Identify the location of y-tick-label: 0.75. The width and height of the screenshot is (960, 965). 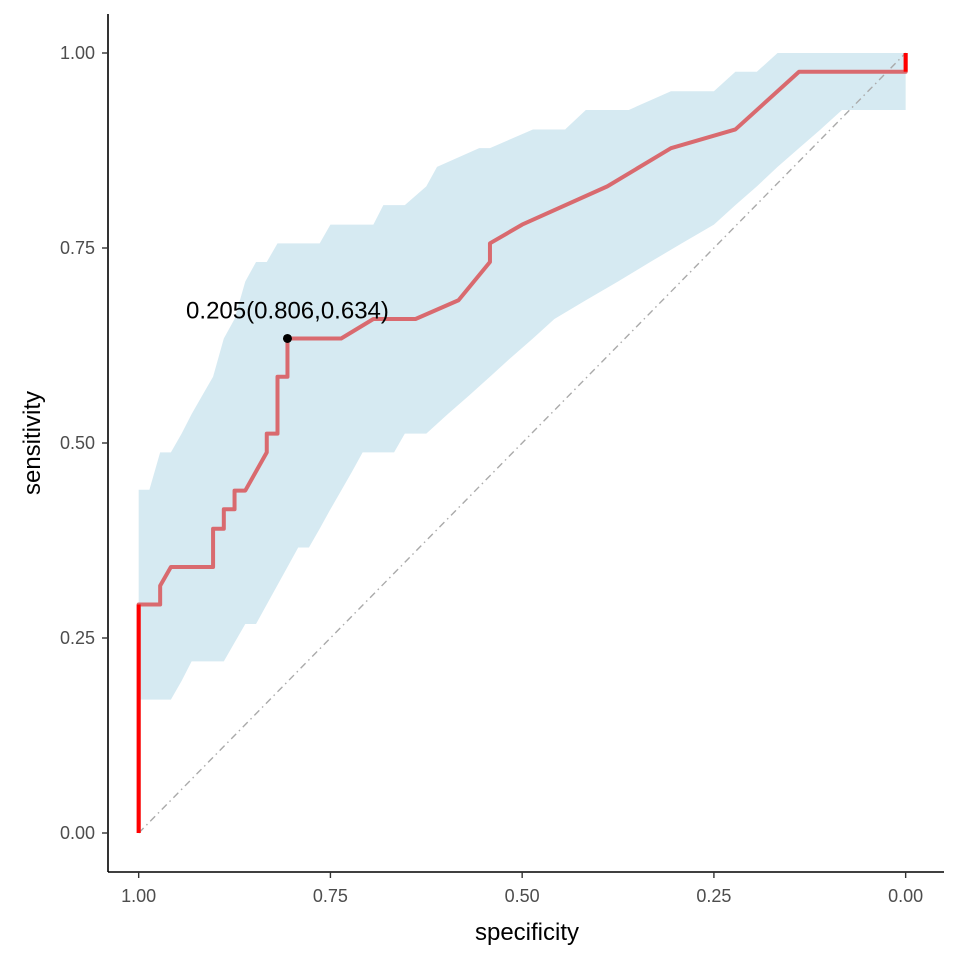
(77, 248).